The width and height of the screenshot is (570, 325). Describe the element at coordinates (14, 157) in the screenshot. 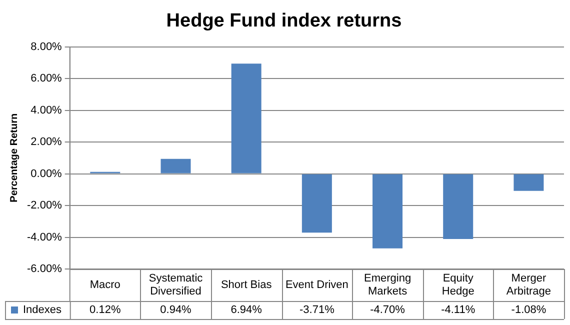

I see `y-axis-title: Percentage Return` at that location.